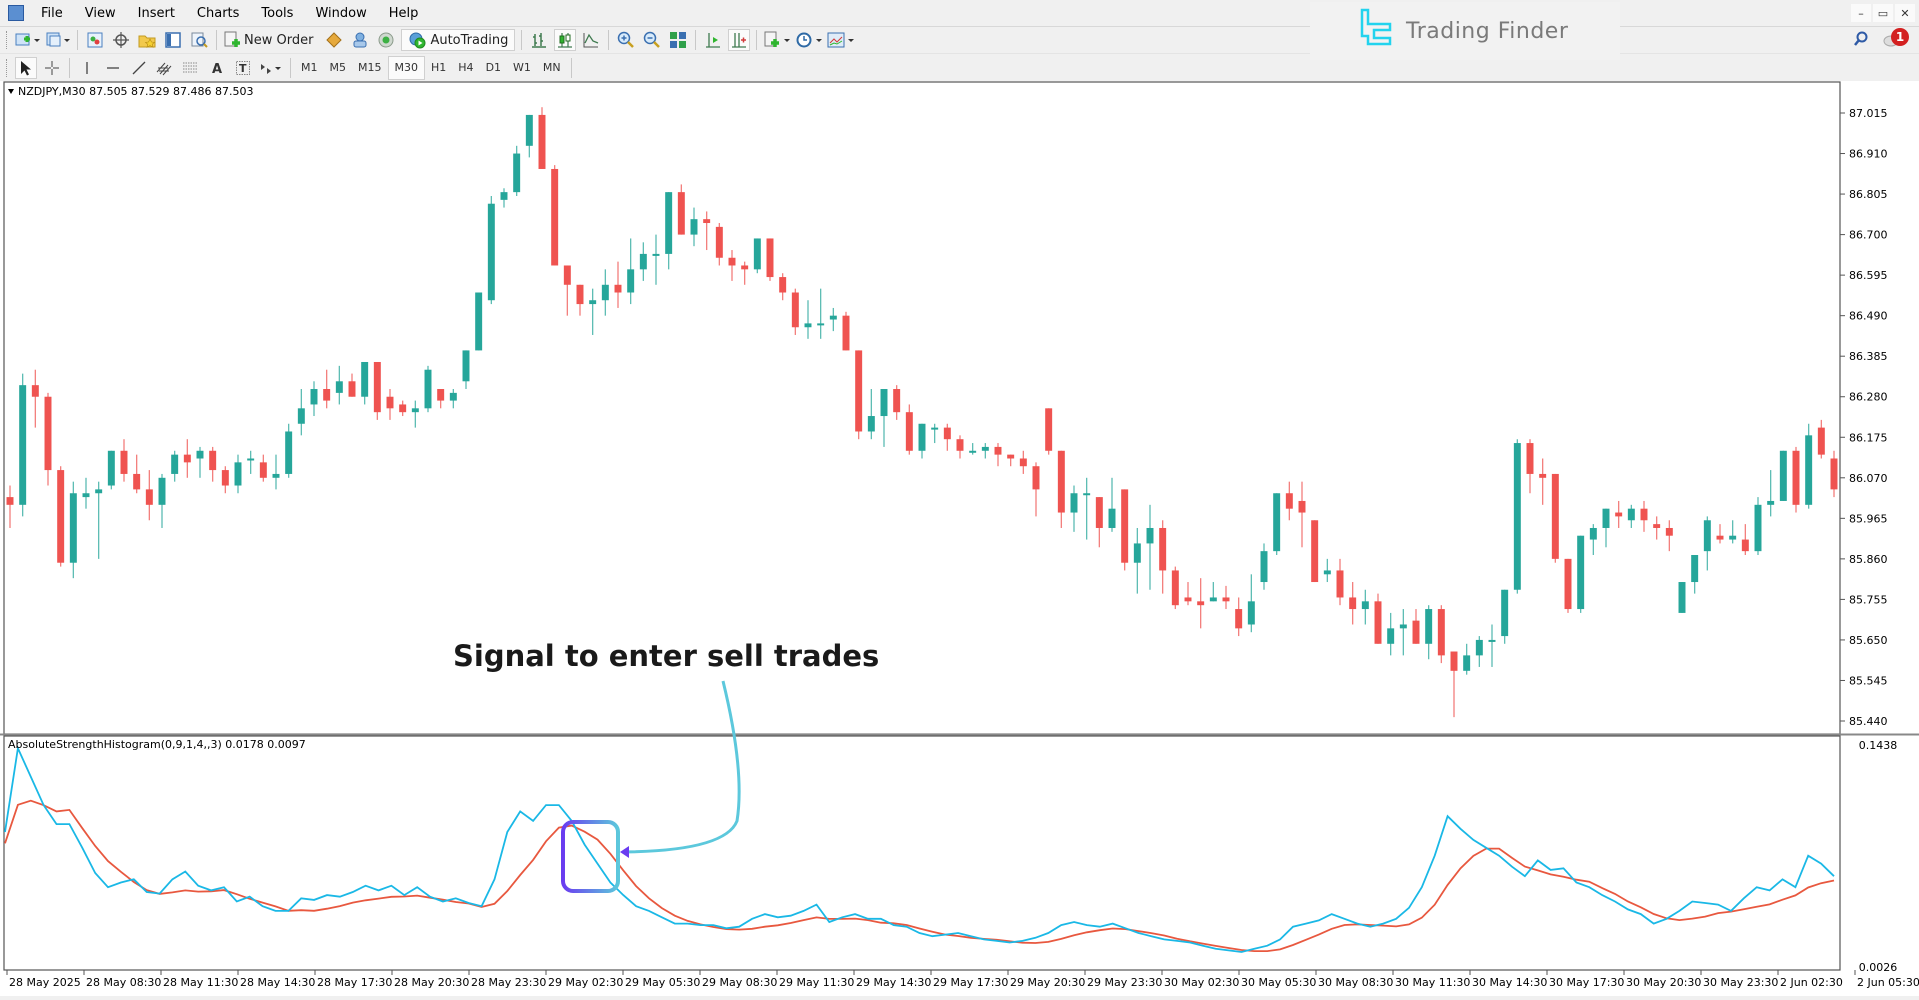 Image resolution: width=1919 pixels, height=1000 pixels. What do you see at coordinates (652, 40) in the screenshot?
I see `zoom-out-button` at bounding box center [652, 40].